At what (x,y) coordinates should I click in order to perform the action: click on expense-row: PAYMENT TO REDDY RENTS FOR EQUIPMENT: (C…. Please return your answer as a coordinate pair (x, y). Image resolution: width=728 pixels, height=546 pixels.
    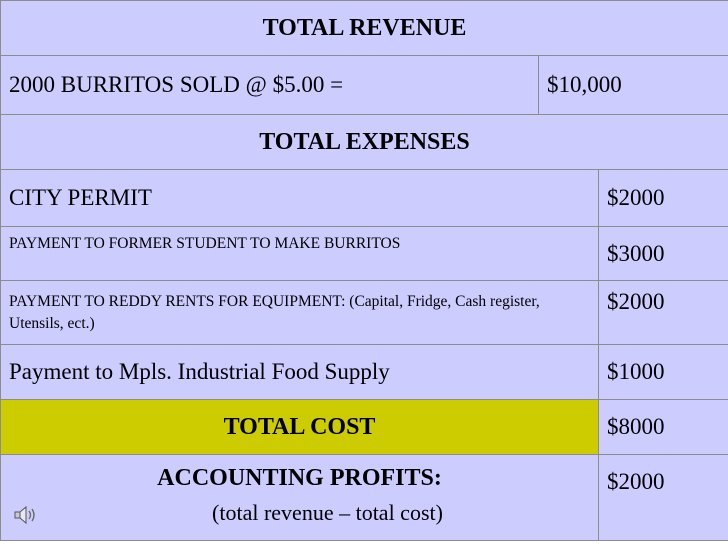
    Looking at the image, I should click on (364, 312).